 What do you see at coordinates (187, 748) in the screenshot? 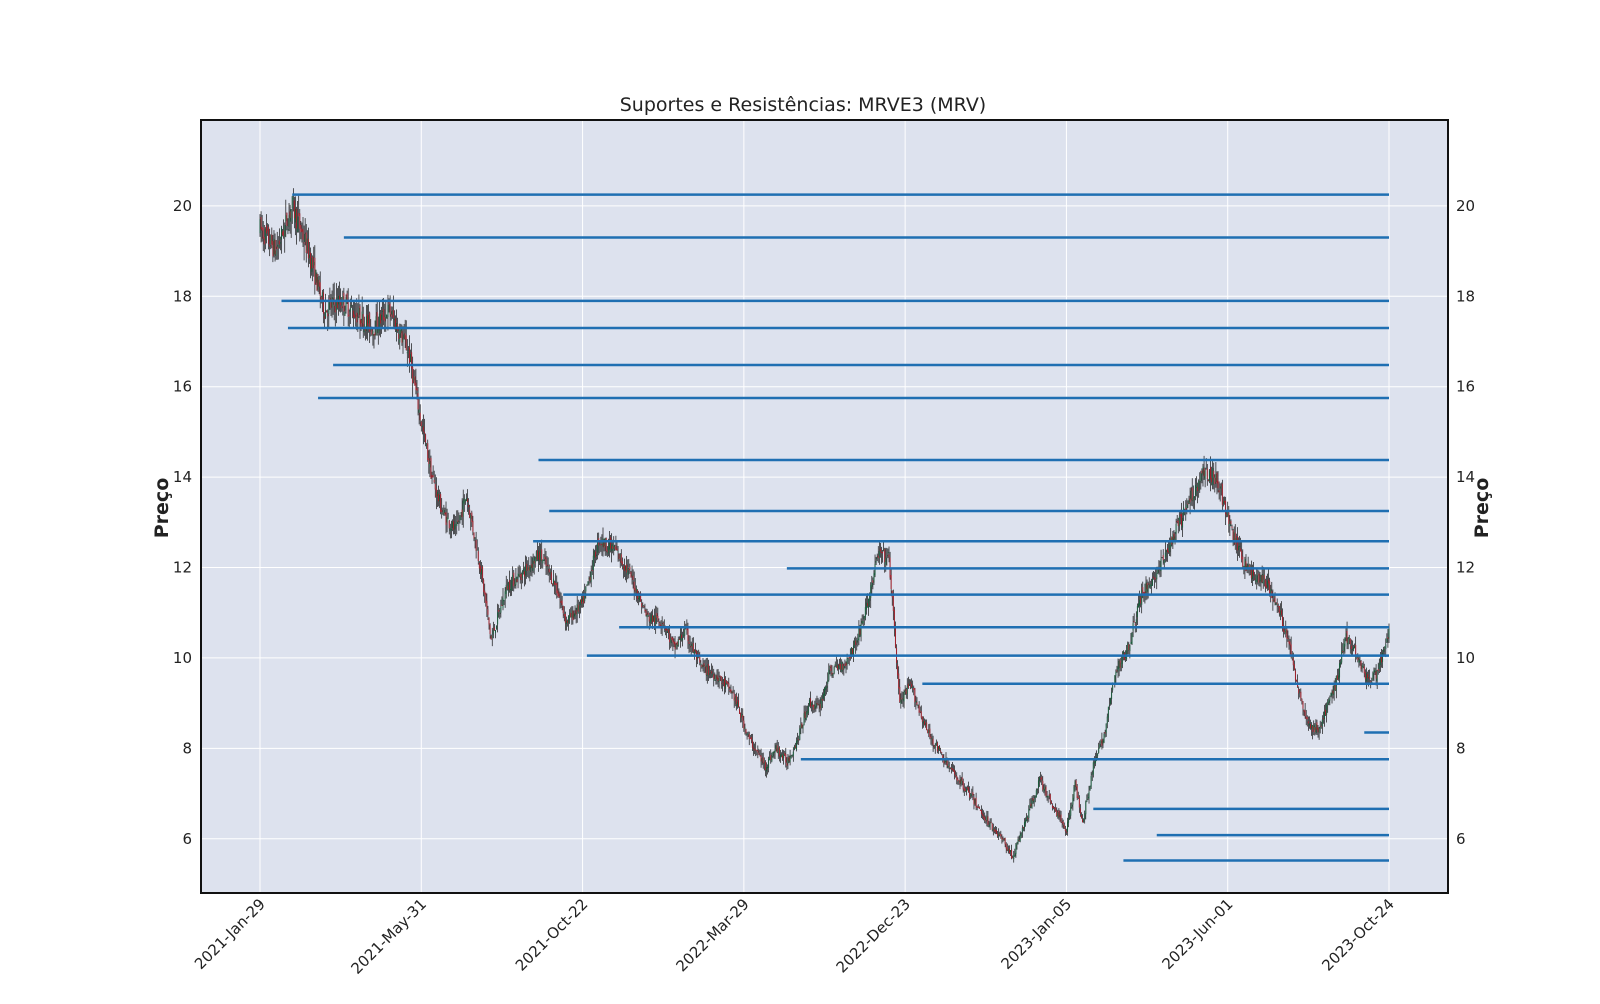
I see `y-tick-label: 8` at bounding box center [187, 748].